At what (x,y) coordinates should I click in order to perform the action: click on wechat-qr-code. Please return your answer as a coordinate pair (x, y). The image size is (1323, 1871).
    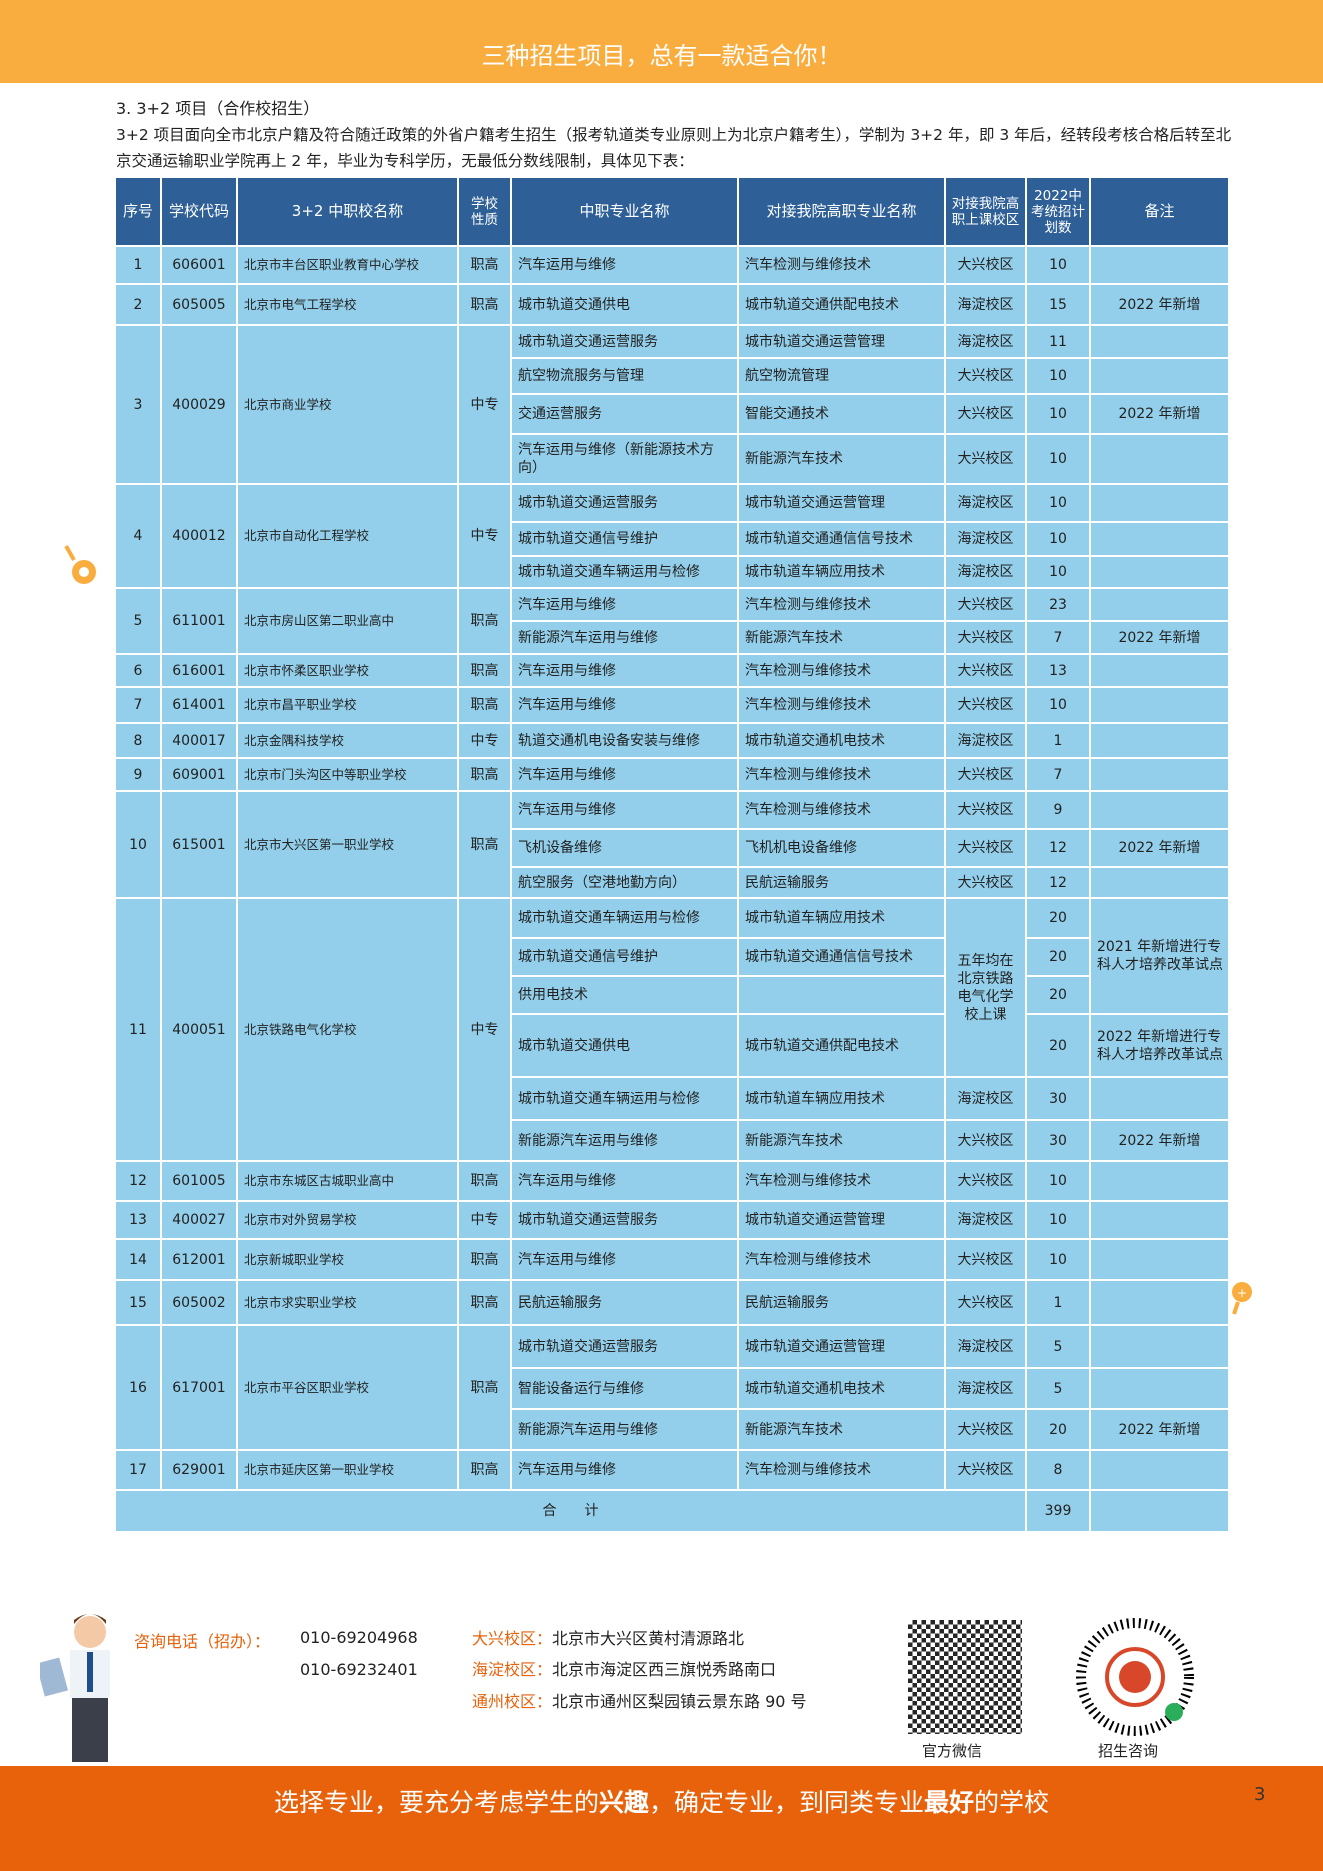
    Looking at the image, I should click on (965, 1677).